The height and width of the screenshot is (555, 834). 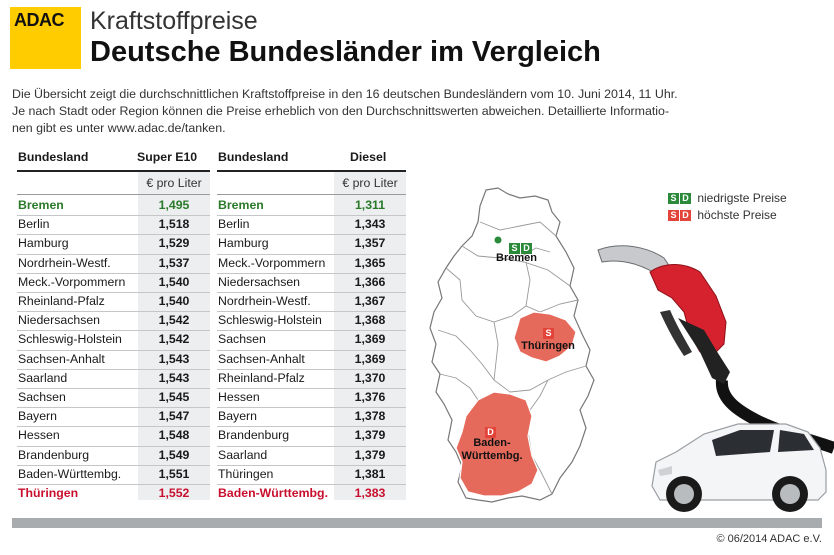 I want to click on state-name: Bremen, so click(x=41, y=205).